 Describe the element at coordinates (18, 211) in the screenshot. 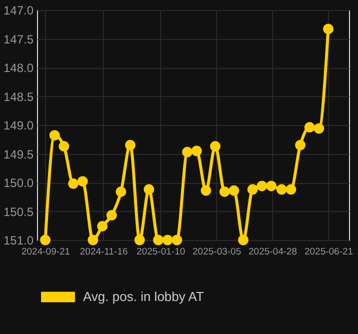

I see `y-tick-label: 150.5` at that location.